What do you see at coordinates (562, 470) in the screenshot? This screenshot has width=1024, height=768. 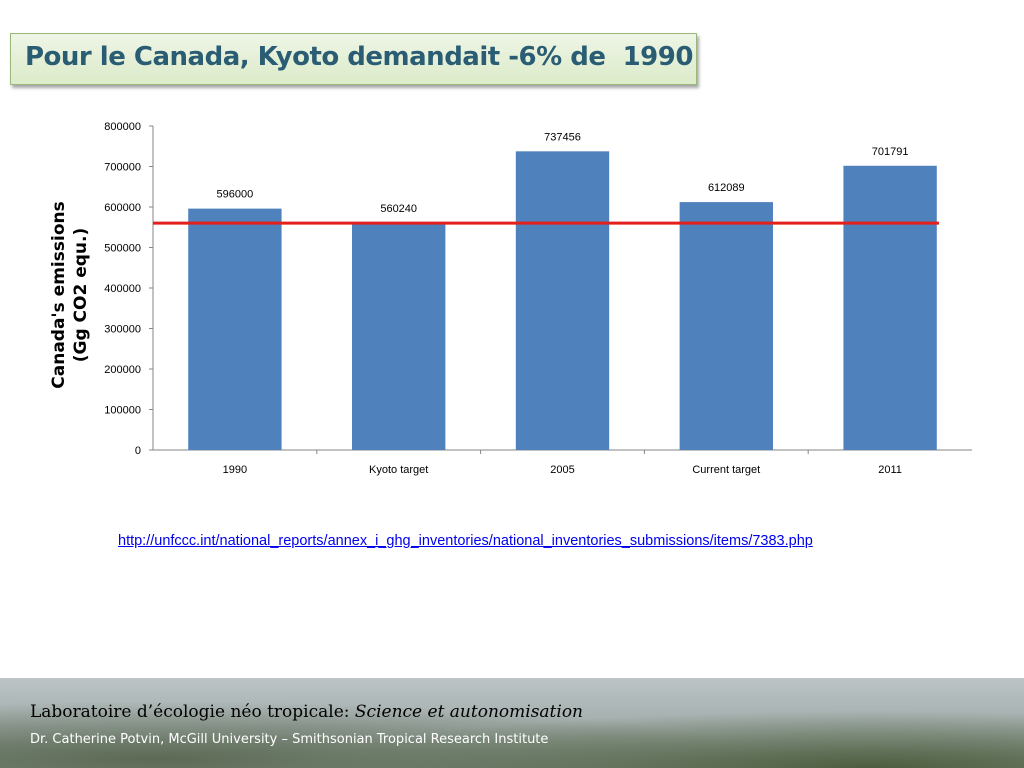 I see `x-tick-label: 2005` at bounding box center [562, 470].